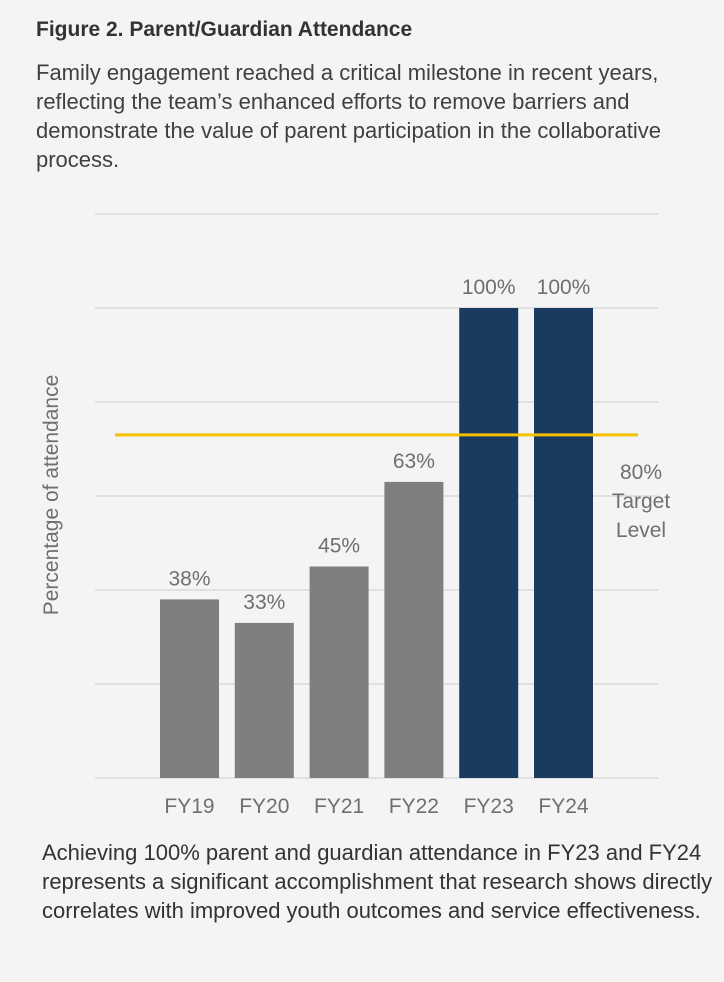  I want to click on figure-title: Figure 2. Parent/Guardian Attendance, so click(224, 29).